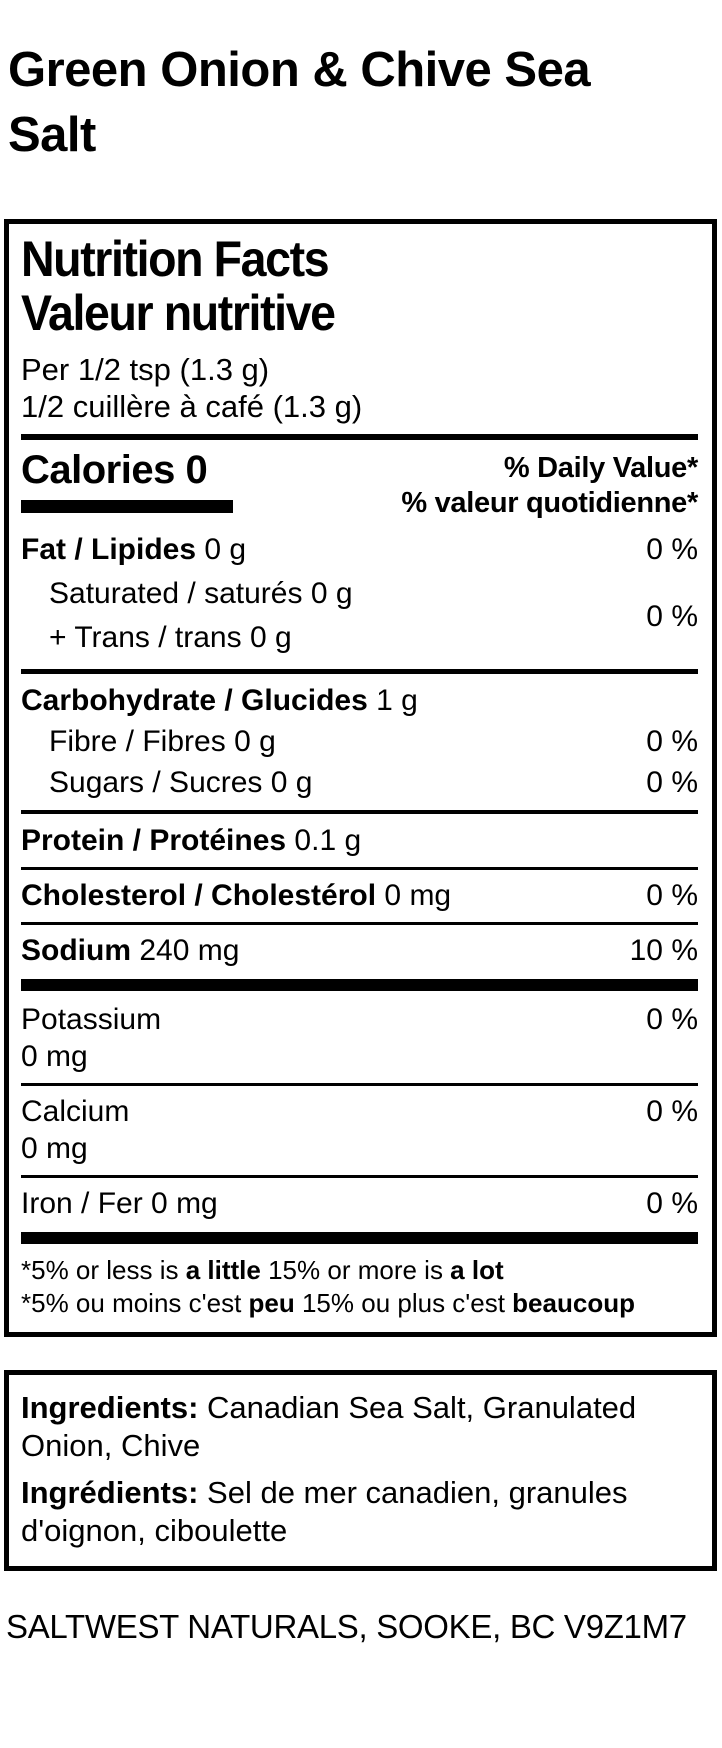 The height and width of the screenshot is (1748, 722). I want to click on row-cholesterol: Cholesterol / Cholestérol 0 mg 0 %, so click(359, 895).